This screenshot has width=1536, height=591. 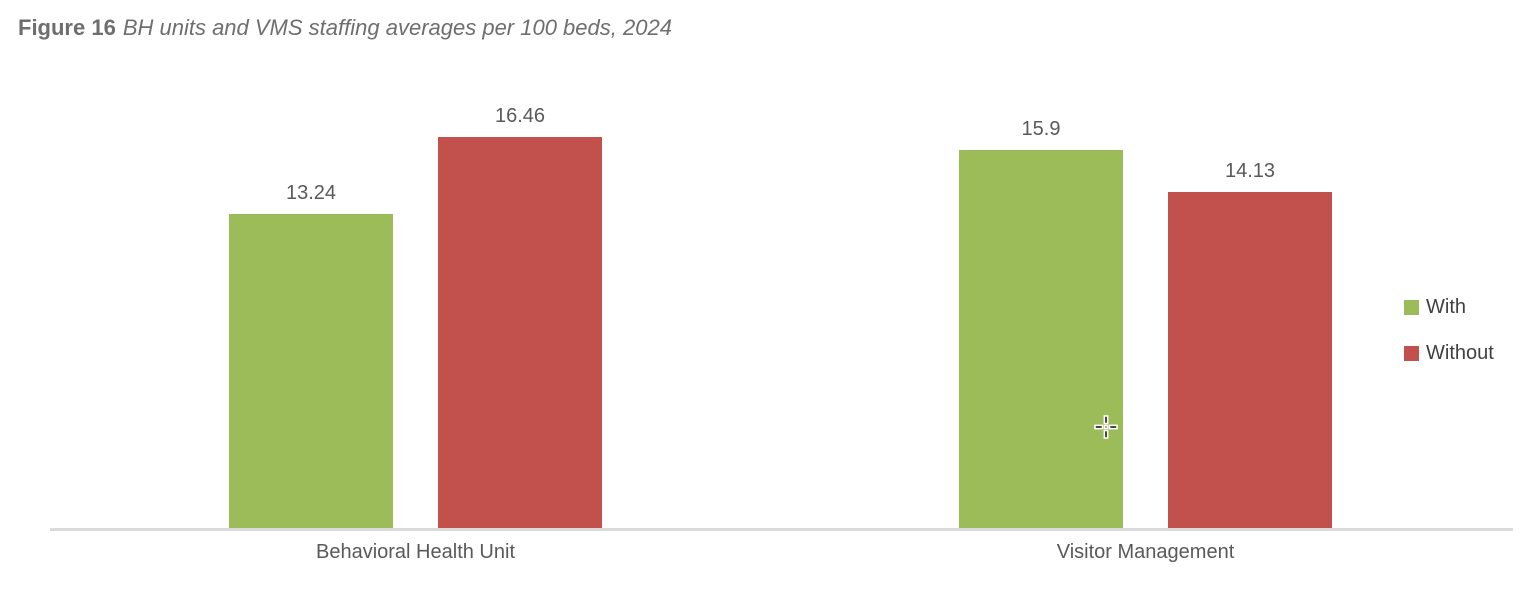 What do you see at coordinates (781, 529) in the screenshot?
I see `x-axis-line` at bounding box center [781, 529].